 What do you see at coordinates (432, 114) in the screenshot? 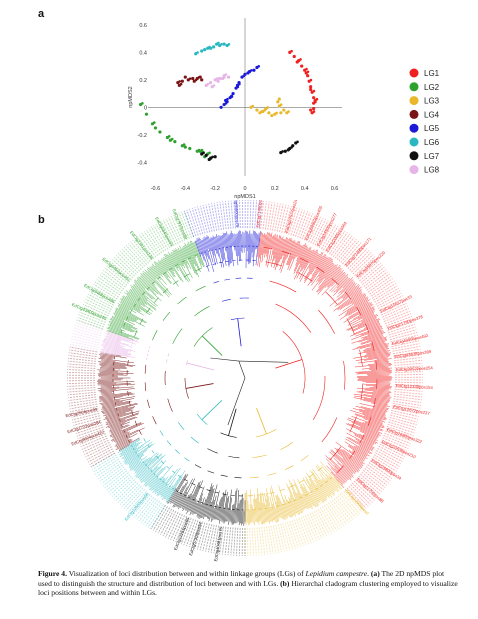
I see `legend-label: LG4` at bounding box center [432, 114].